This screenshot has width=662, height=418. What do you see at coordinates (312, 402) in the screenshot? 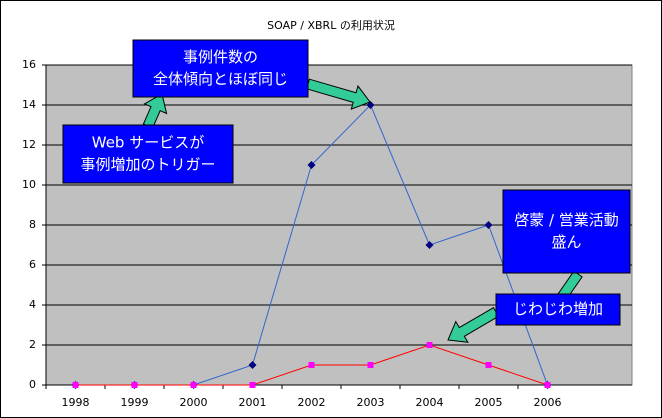
I see `x-tick-label: 2002` at bounding box center [312, 402].